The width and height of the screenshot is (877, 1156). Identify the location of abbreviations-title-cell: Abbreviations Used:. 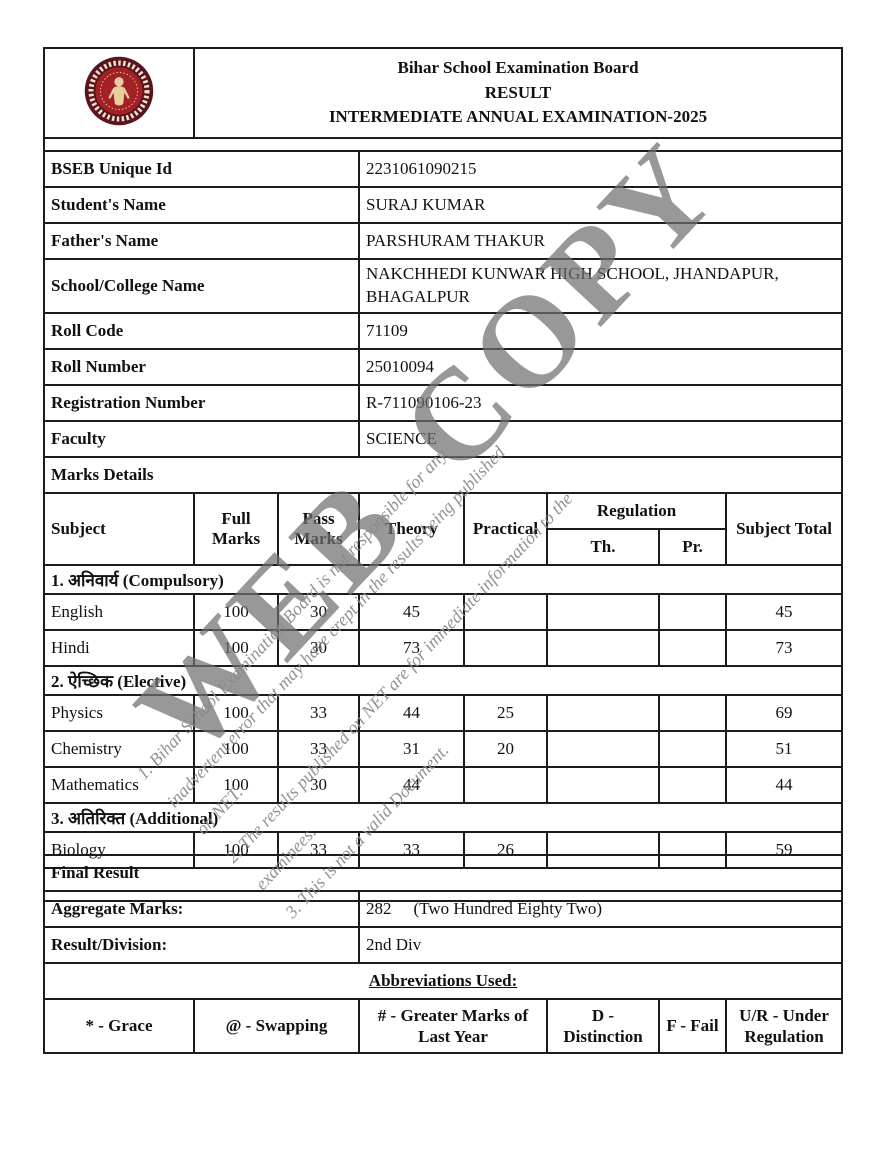
(443, 981).